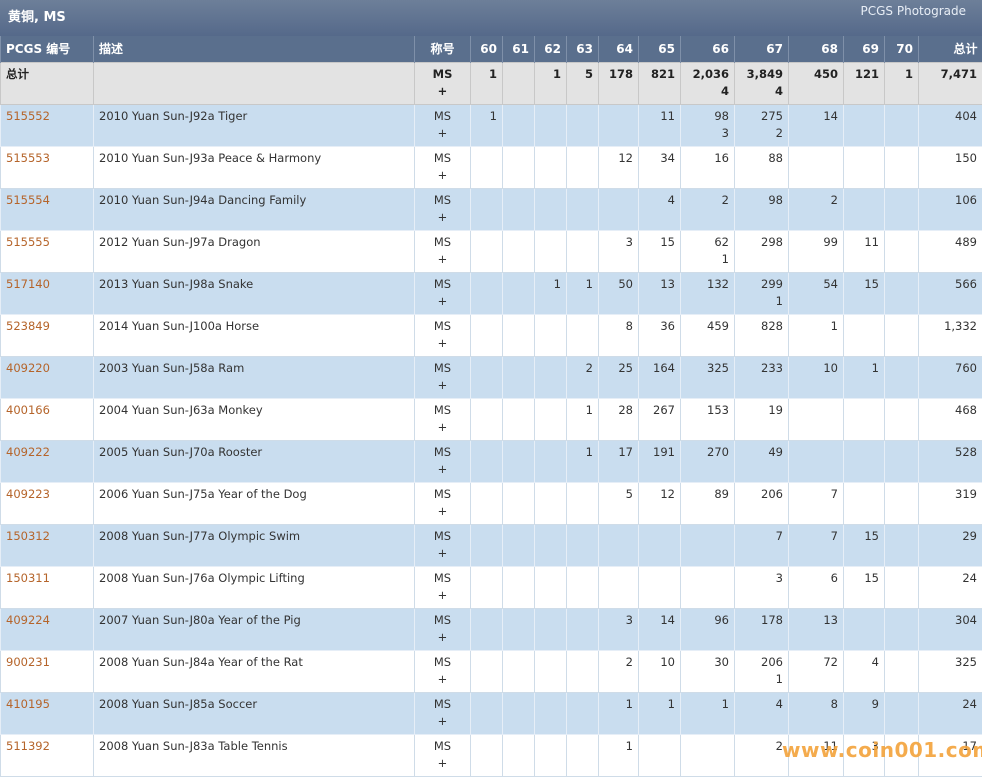  What do you see at coordinates (871, 241) in the screenshot?
I see `cell-line: 11` at bounding box center [871, 241].